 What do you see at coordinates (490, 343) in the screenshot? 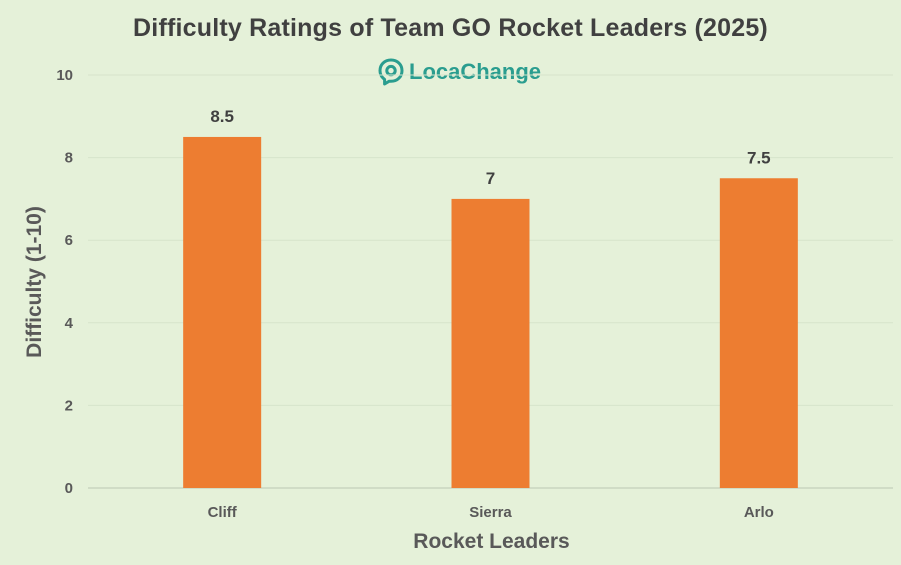
I see `bar-sierra` at bounding box center [490, 343].